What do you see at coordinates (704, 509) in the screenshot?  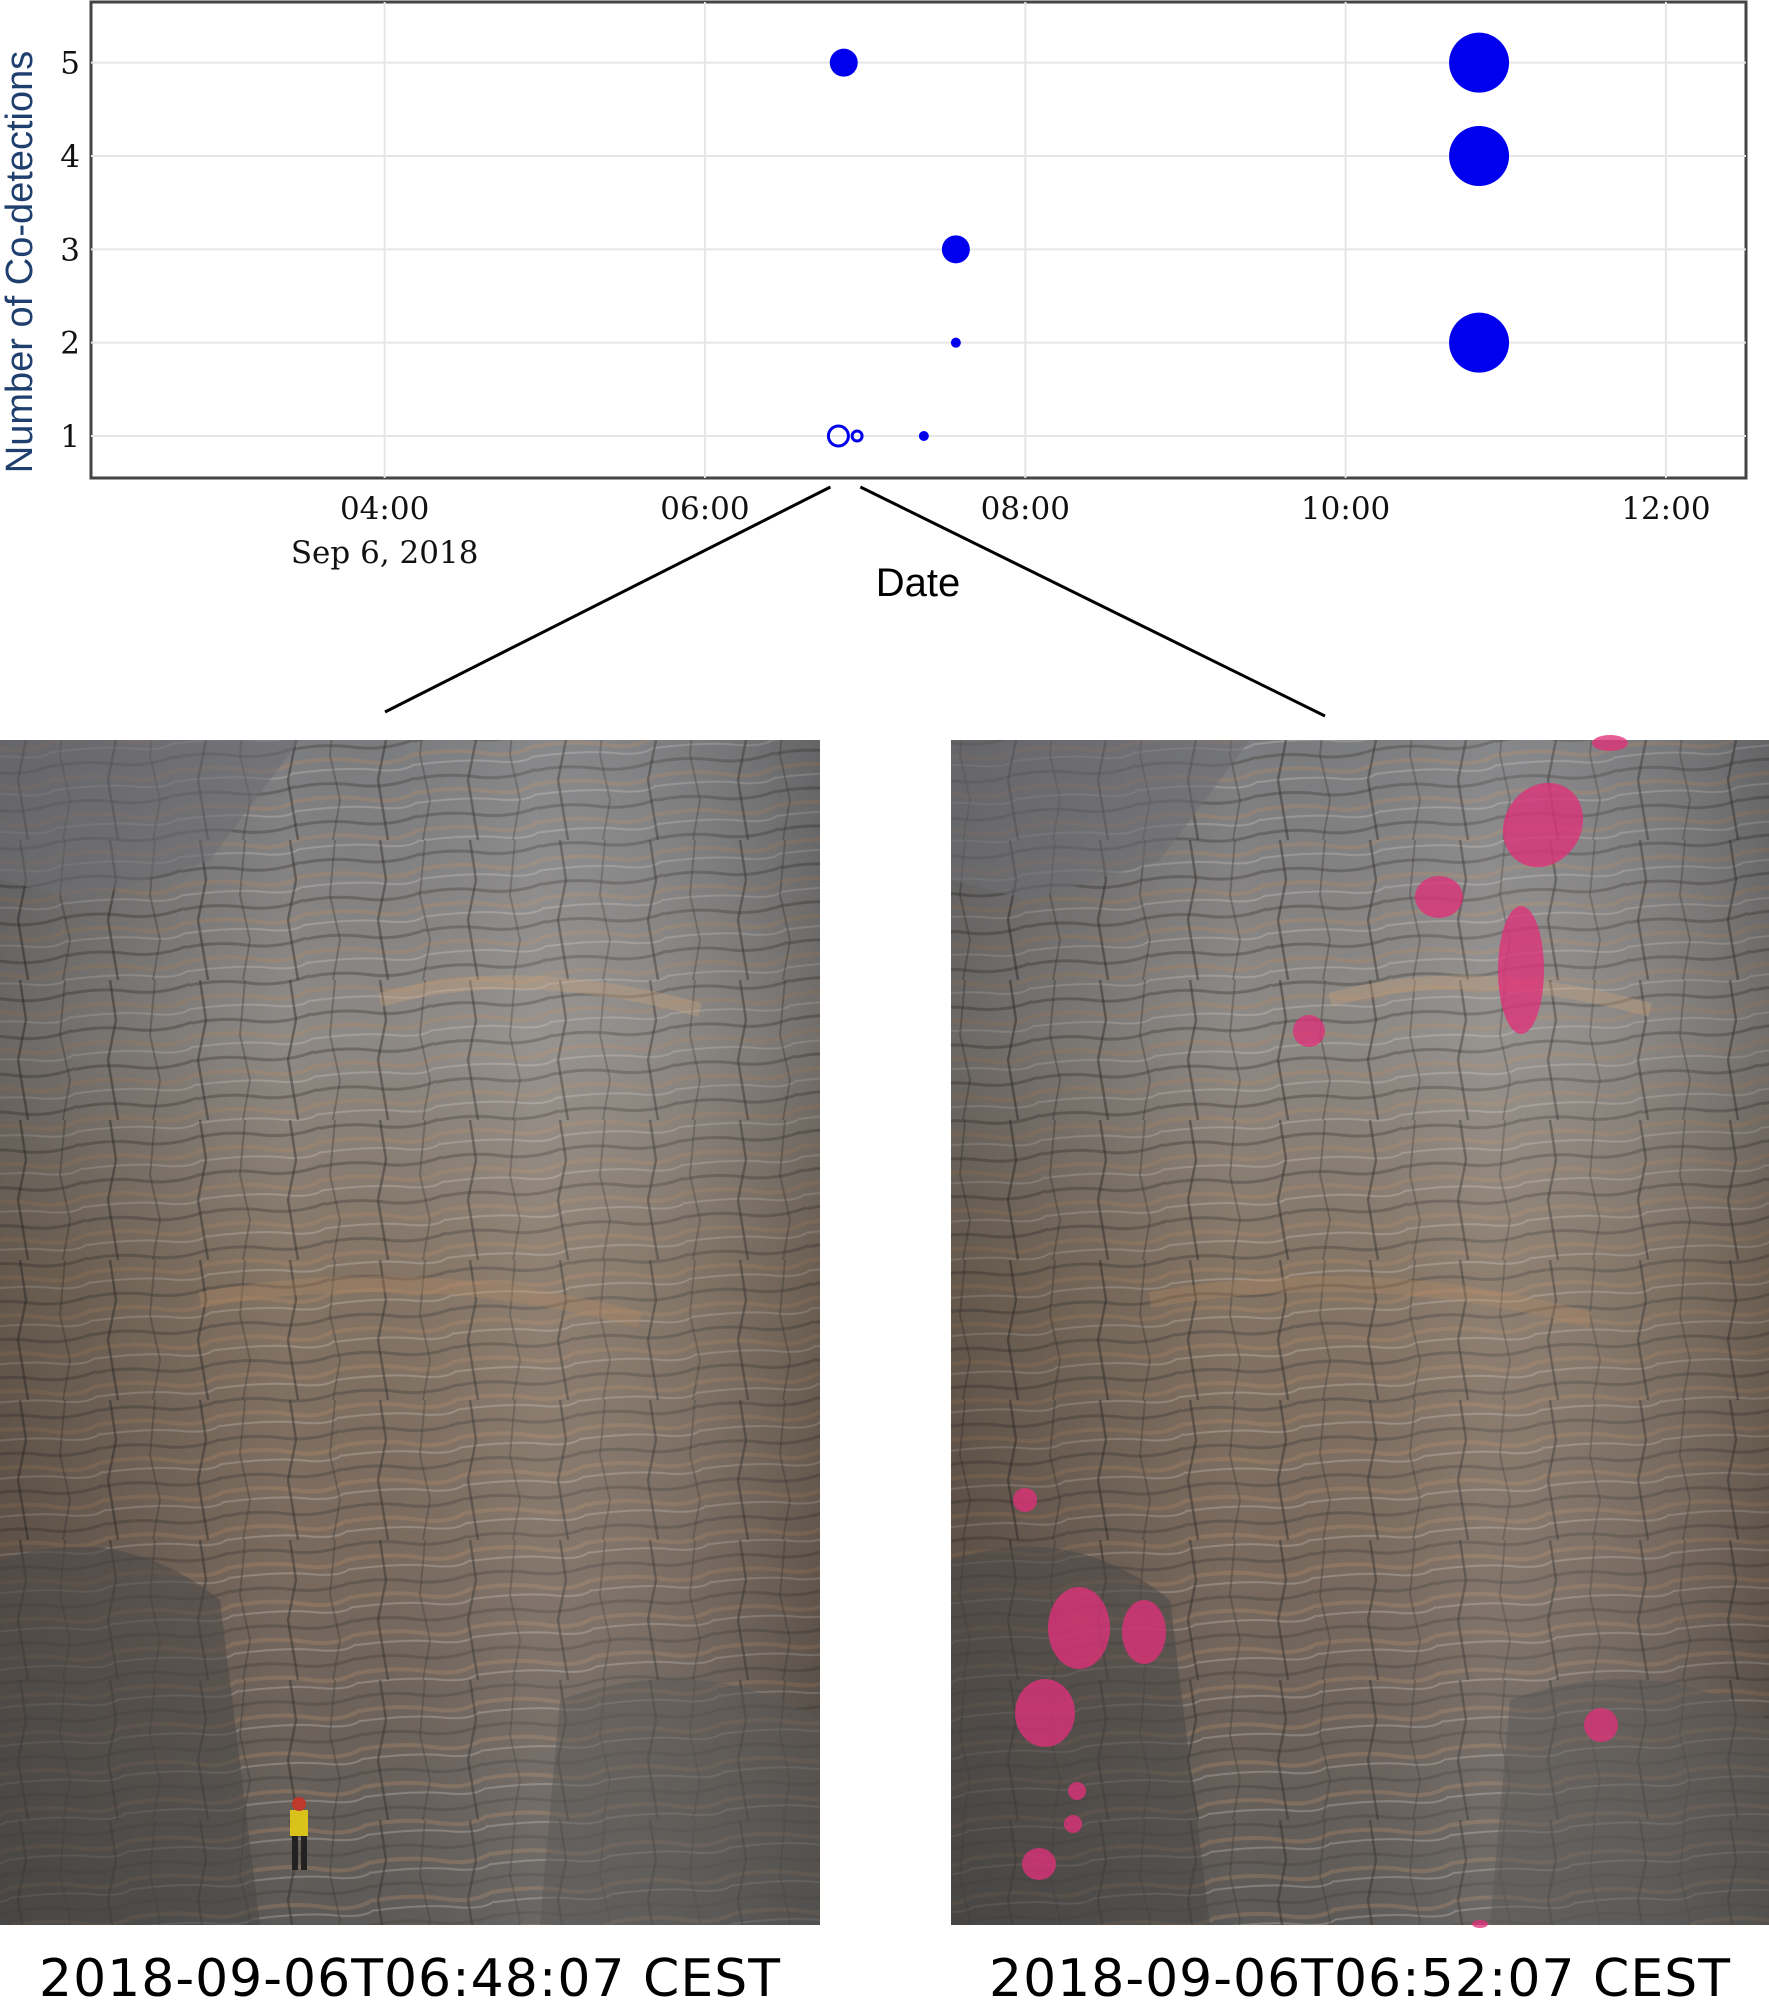 I see `x-tick-label: 06:00` at bounding box center [704, 509].